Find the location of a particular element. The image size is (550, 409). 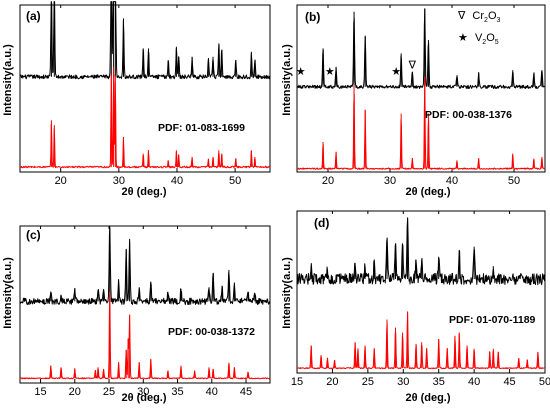

panel-c-xtick-label: 40 is located at coordinates (212, 392).